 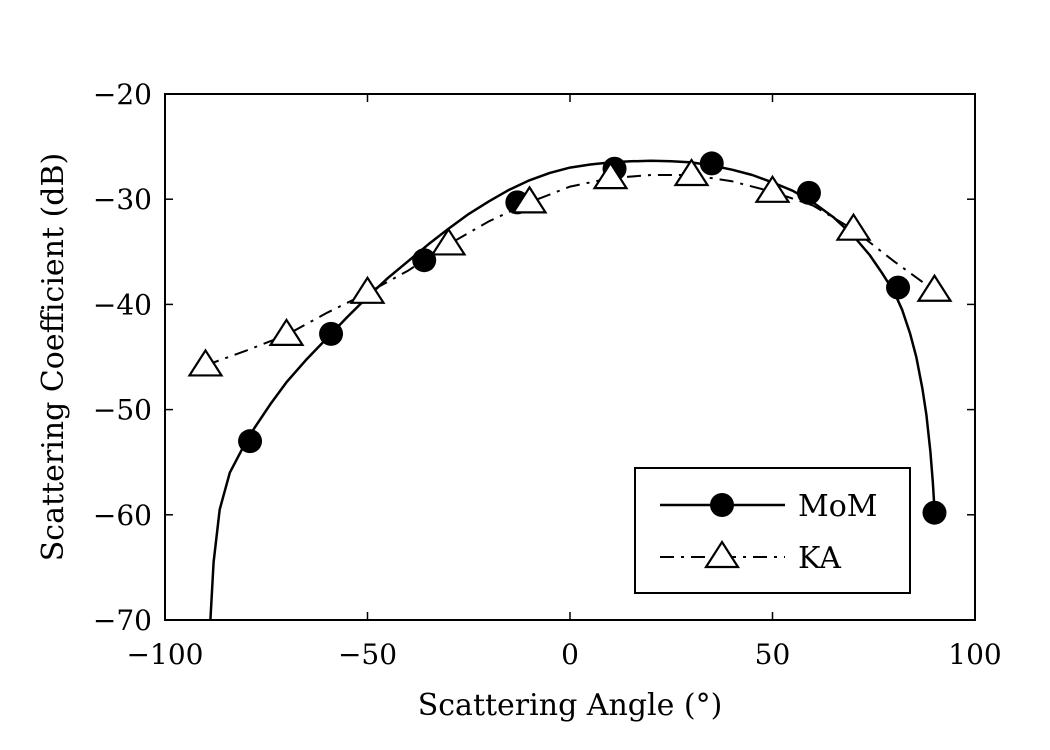 I want to click on legend-ka-label: KA, so click(x=819, y=558).